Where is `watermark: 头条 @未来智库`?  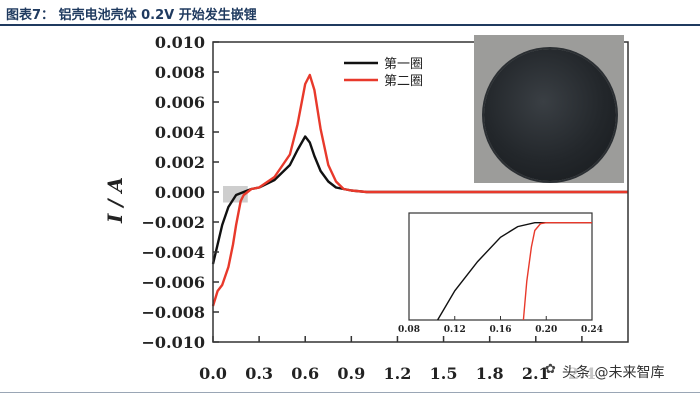 watermark: 头条 @未来智库 is located at coordinates (613, 372).